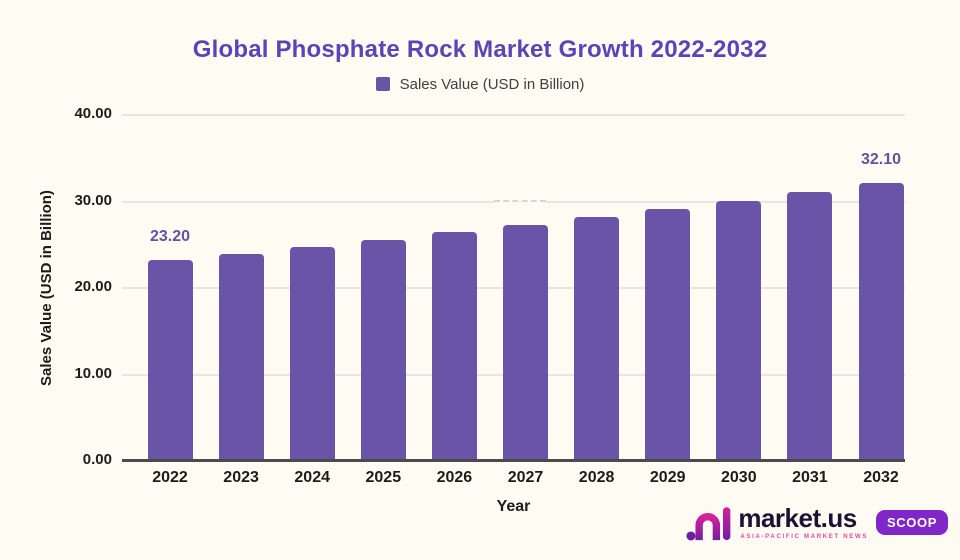 Image resolution: width=960 pixels, height=560 pixels. What do you see at coordinates (170, 237) in the screenshot?
I see `bar-value-label: 23.20` at bounding box center [170, 237].